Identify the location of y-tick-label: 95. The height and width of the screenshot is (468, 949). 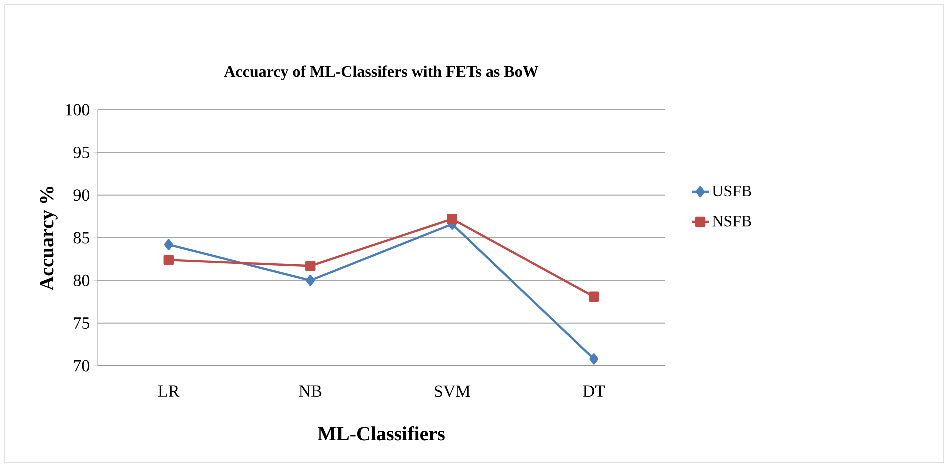
(82, 152).